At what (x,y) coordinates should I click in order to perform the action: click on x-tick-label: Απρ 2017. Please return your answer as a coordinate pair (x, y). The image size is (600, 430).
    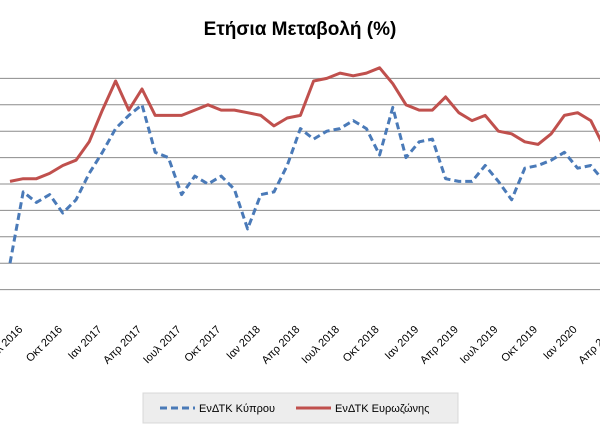
    Looking at the image, I should click on (122, 345).